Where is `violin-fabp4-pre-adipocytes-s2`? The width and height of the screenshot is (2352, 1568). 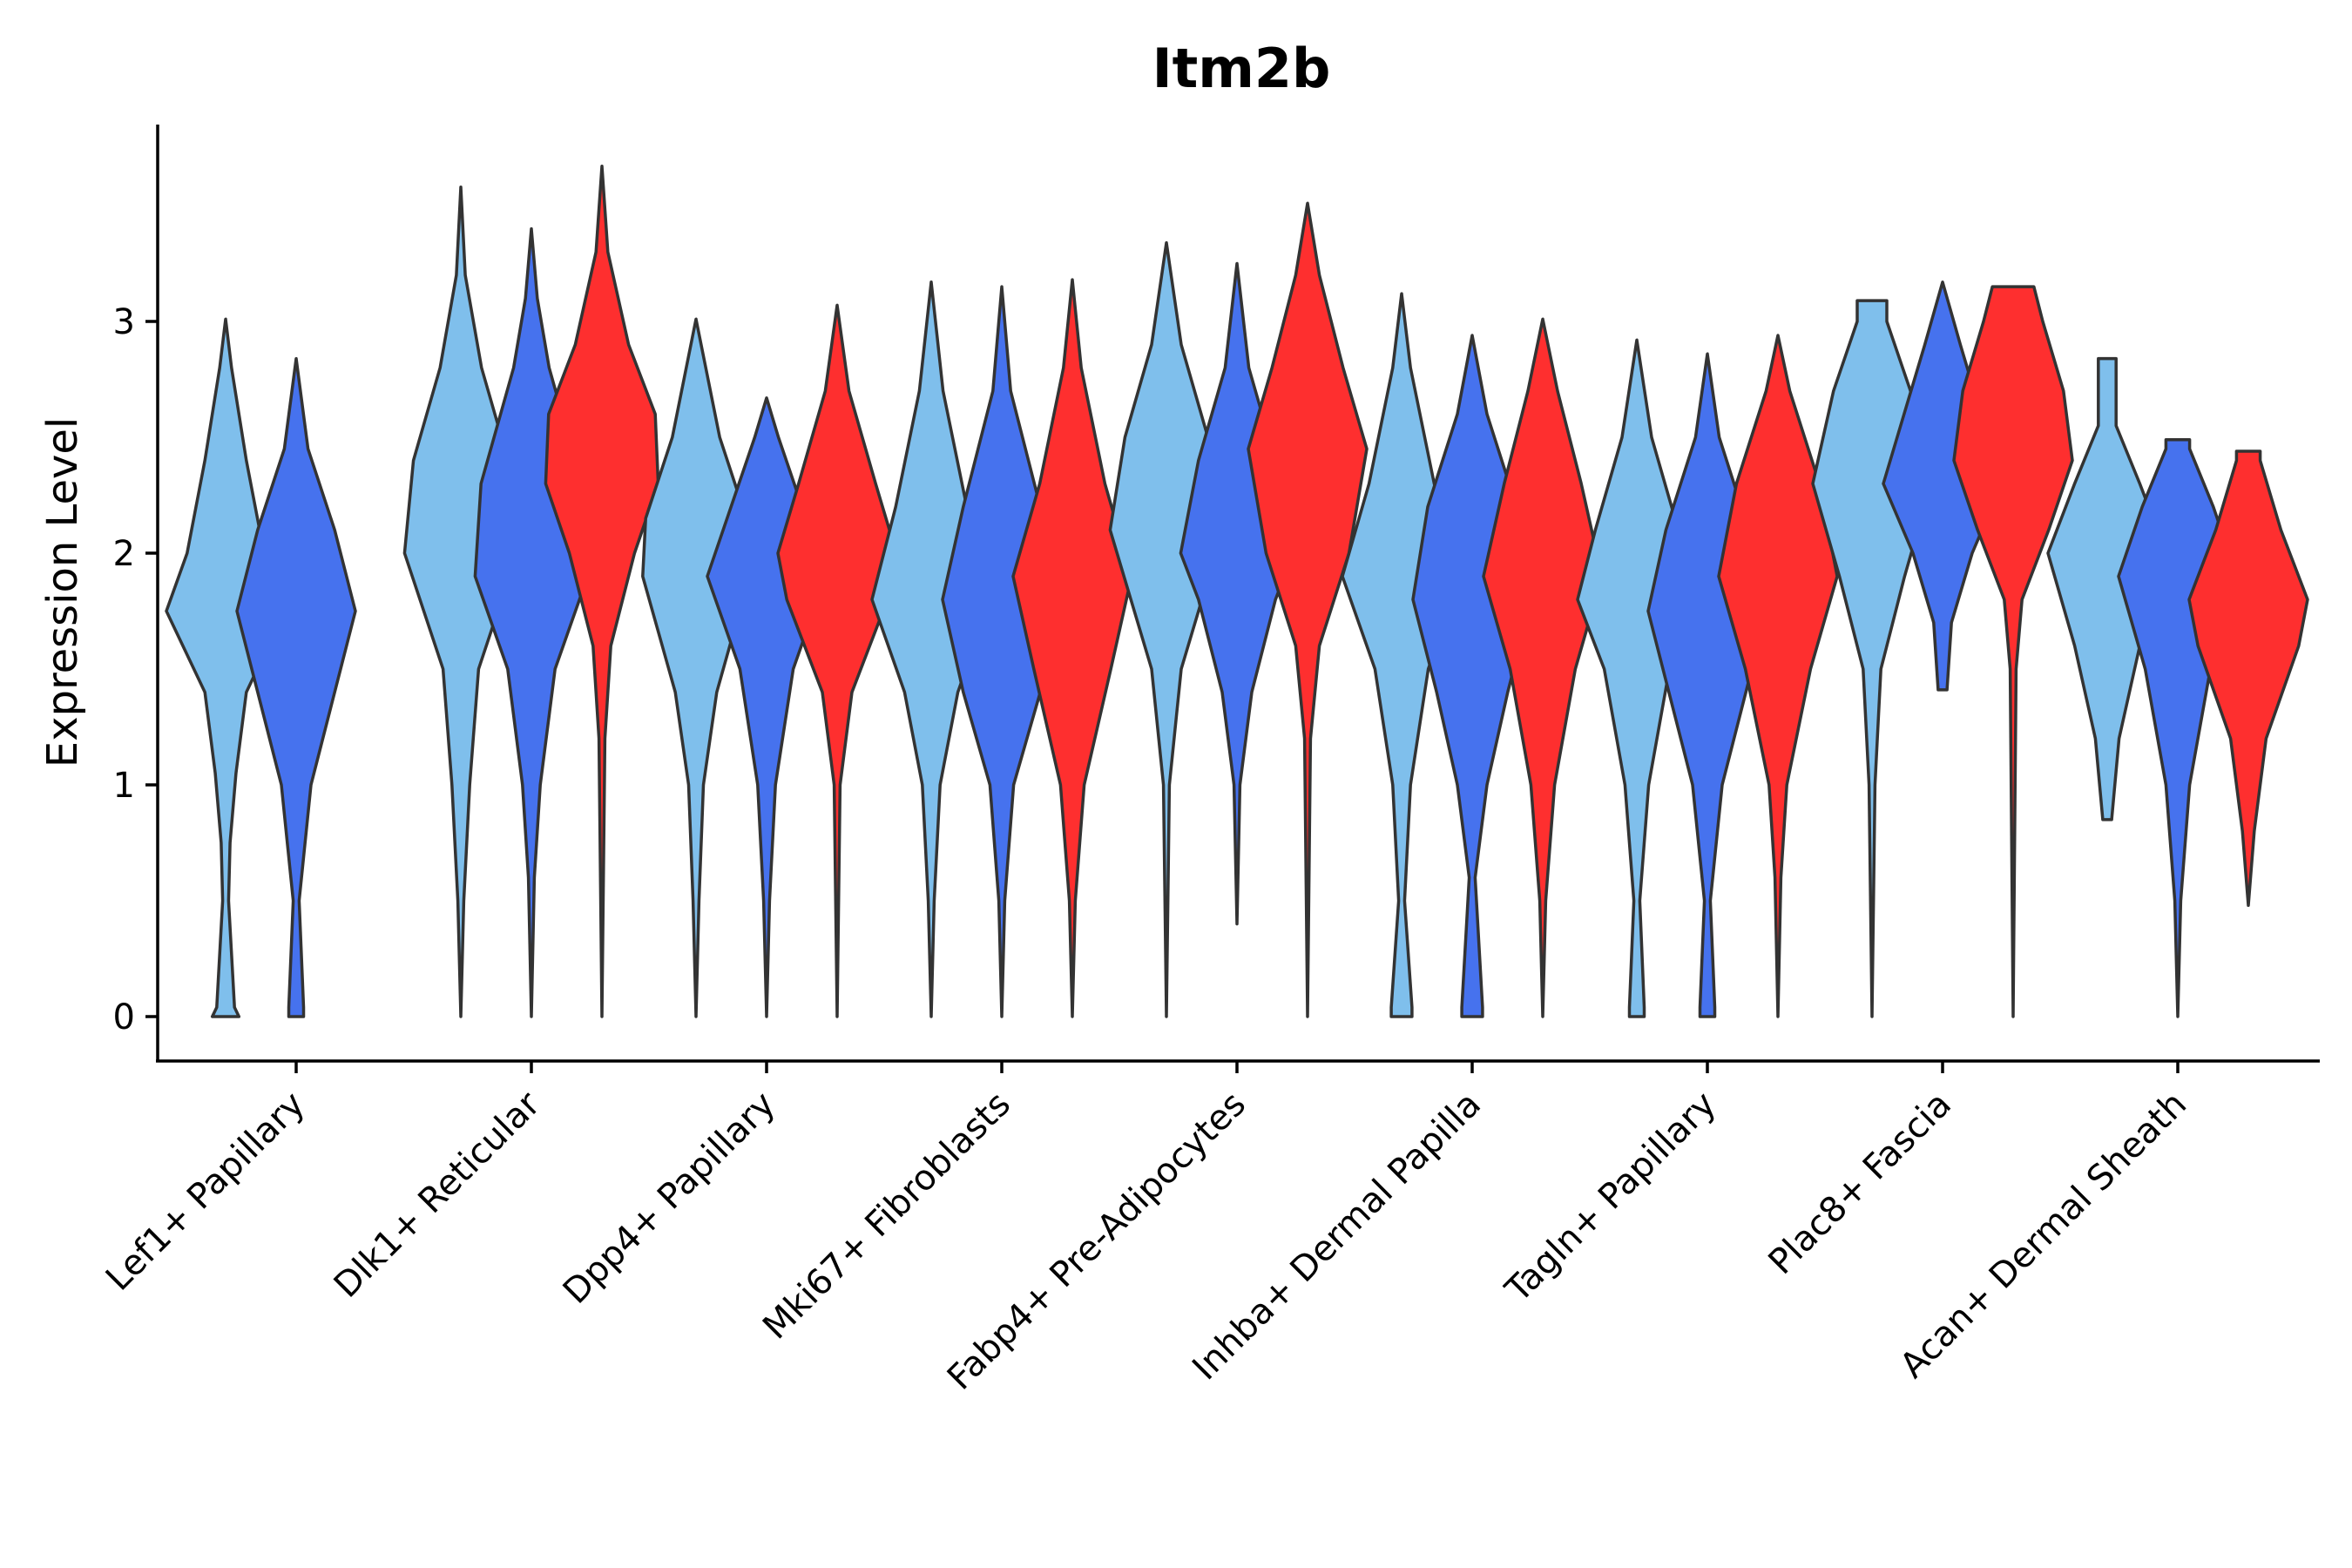 violin-fabp4-pre-adipocytes-s2 is located at coordinates (1308, 609).